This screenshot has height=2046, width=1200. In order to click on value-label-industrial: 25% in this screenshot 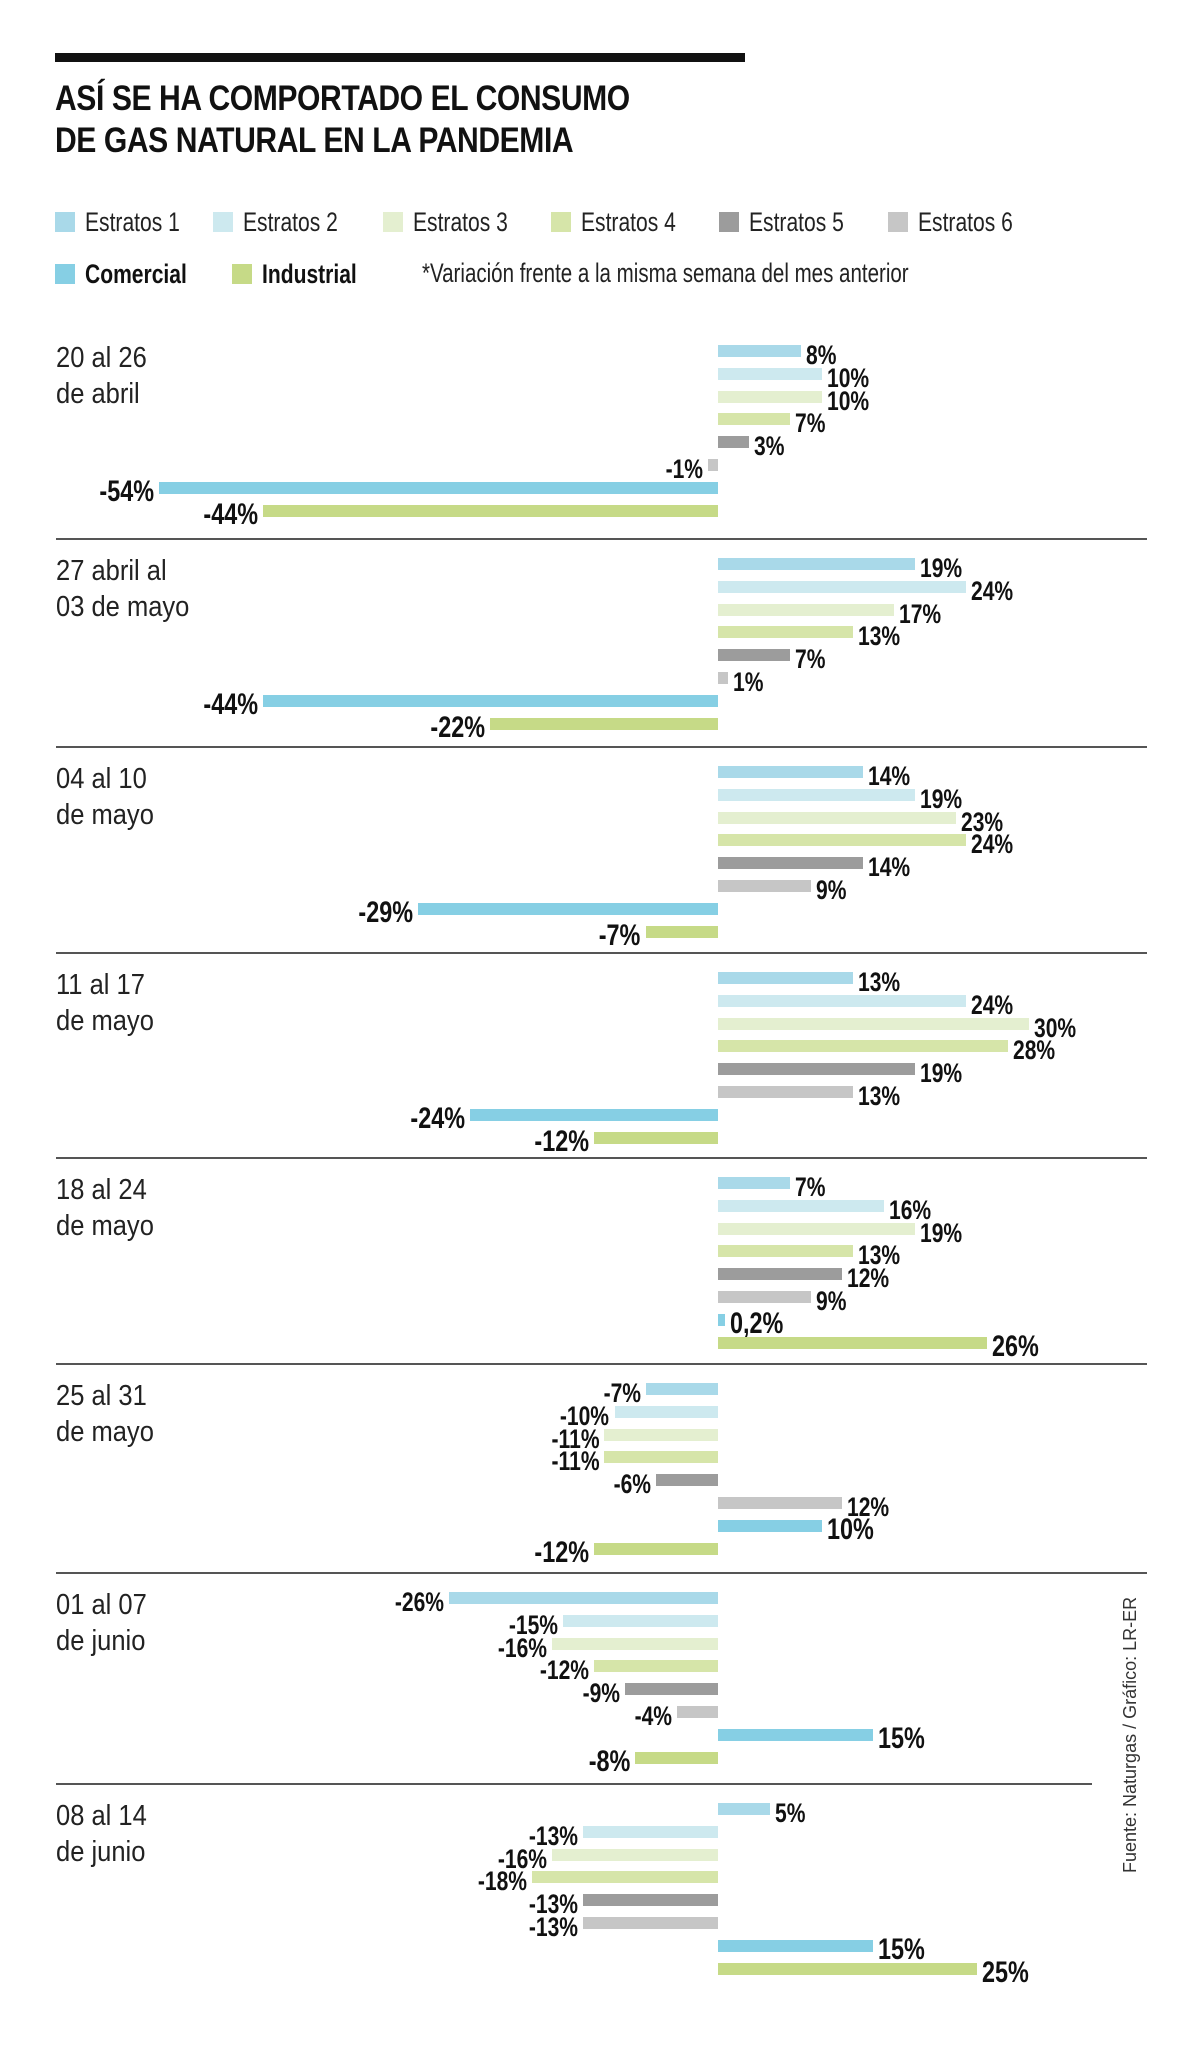, I will do `click(1005, 1972)`.